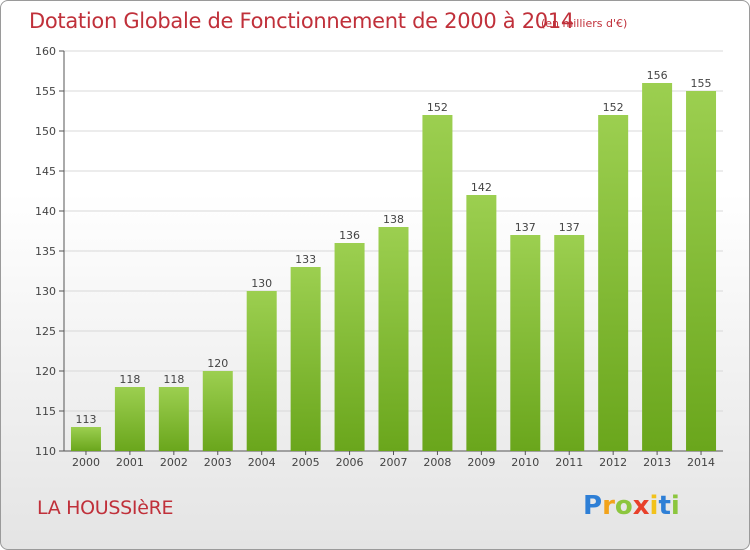 The image size is (750, 550). Describe the element at coordinates (394, 462) in the screenshot. I see `x-tick-label: 2007` at that location.